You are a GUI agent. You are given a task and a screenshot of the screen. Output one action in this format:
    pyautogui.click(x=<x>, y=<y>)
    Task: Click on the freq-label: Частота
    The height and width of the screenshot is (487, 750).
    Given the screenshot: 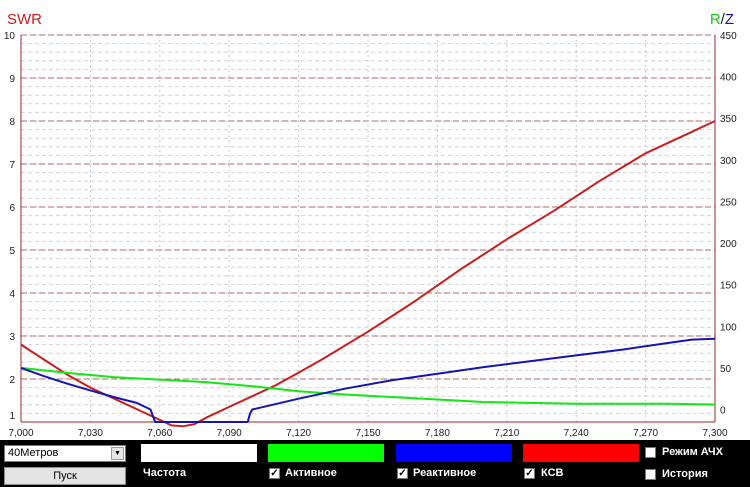 What is the action you would take?
    pyautogui.click(x=165, y=473)
    